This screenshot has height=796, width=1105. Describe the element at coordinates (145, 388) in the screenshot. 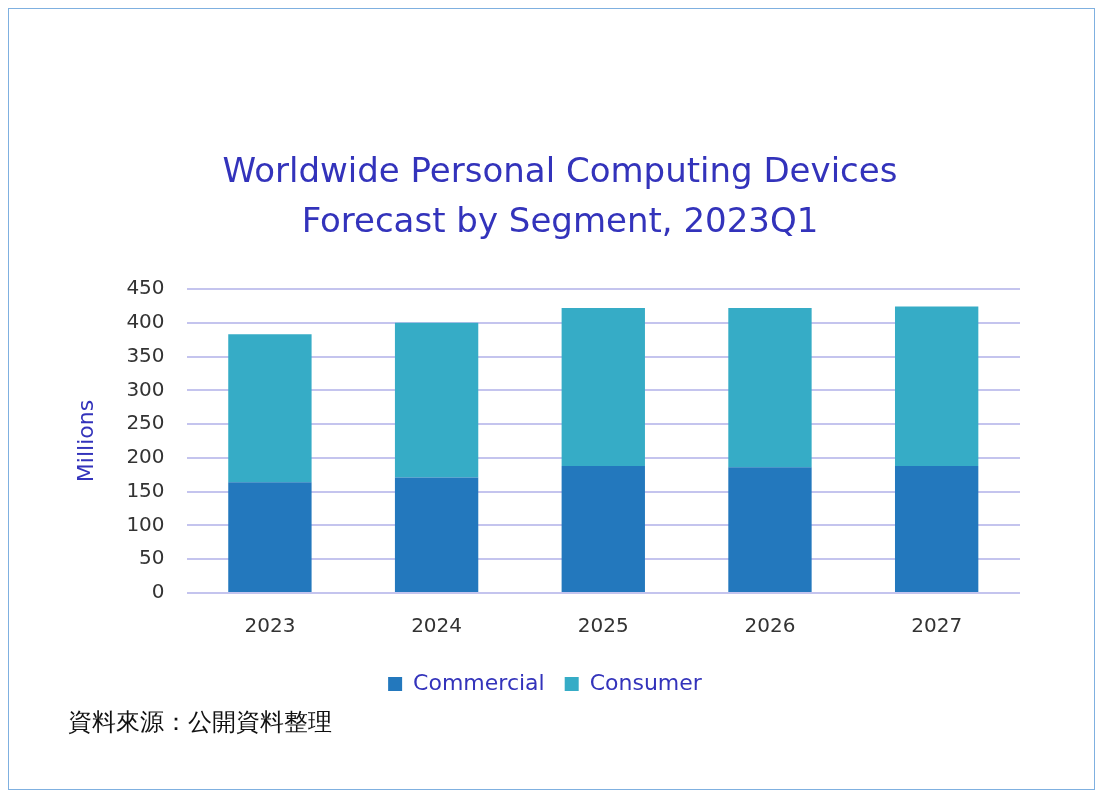

I see `y-tick-label: 300` at that location.